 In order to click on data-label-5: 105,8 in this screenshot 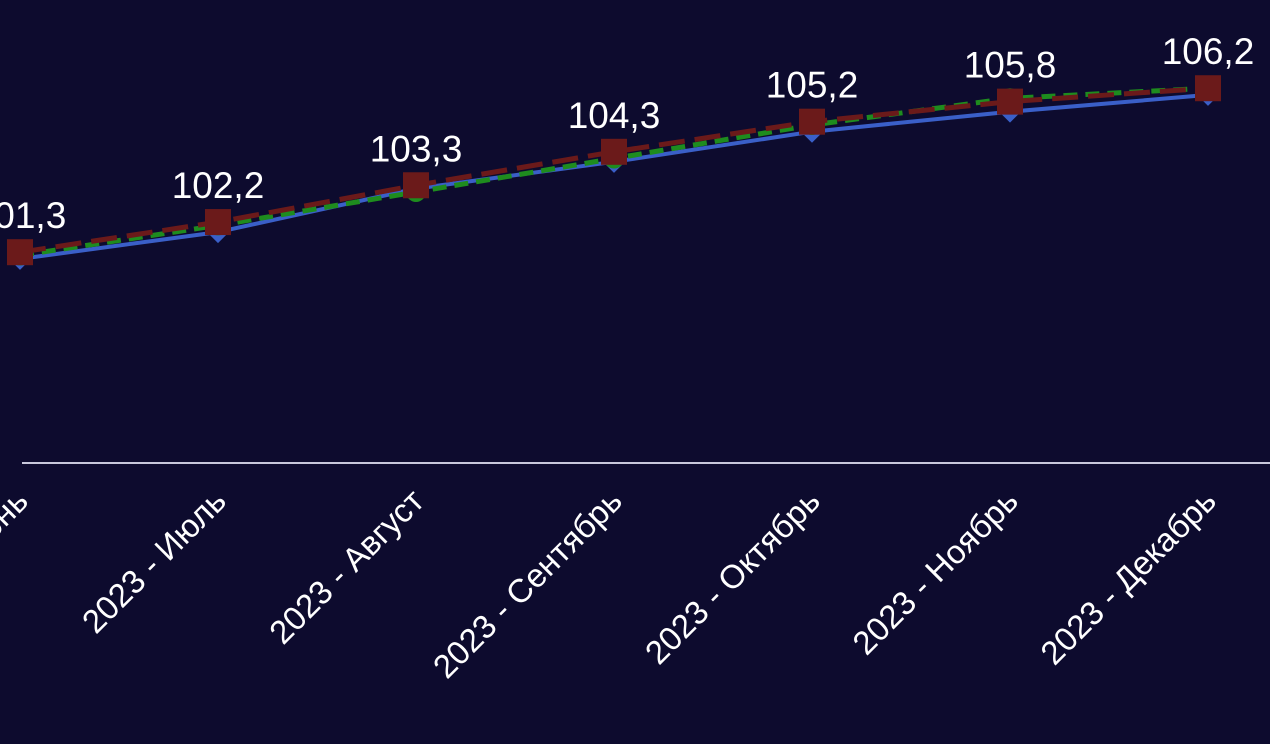, I will do `click(1010, 65)`.